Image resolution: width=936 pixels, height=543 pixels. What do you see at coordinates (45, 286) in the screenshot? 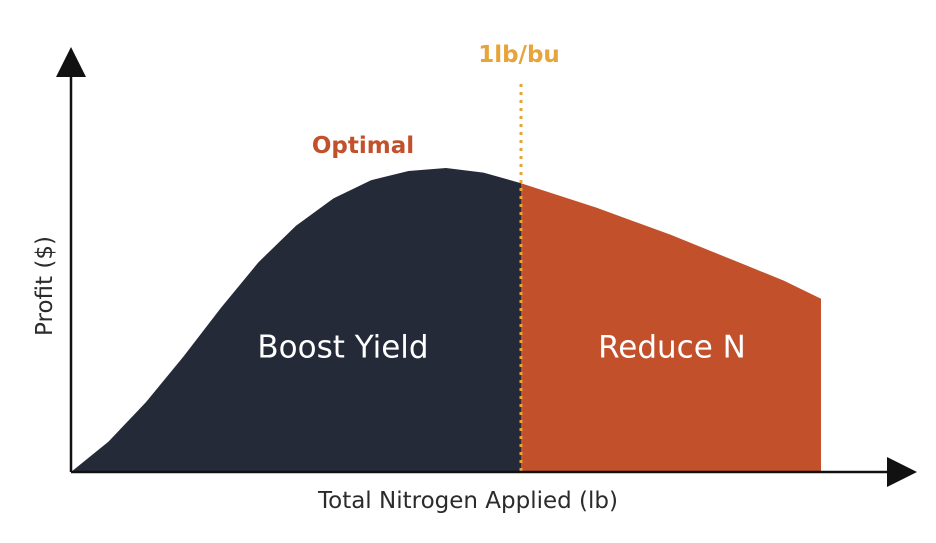
I see `y-axis-title: Profit ($)` at bounding box center [45, 286].